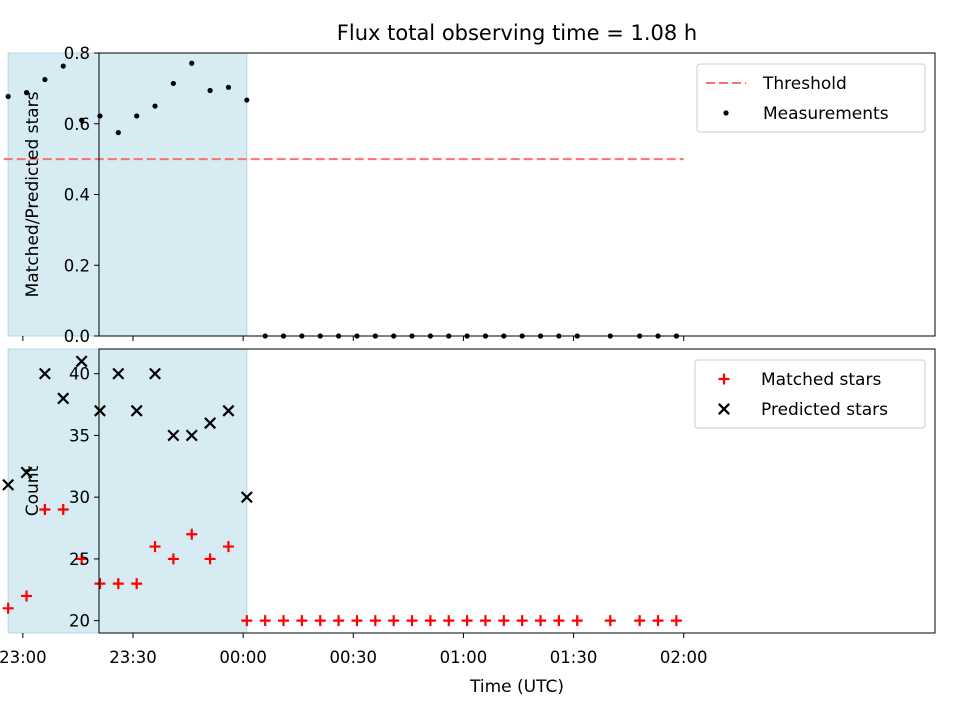  What do you see at coordinates (574, 657) in the screenshot?
I see `x-tick-label: 01:30` at bounding box center [574, 657].